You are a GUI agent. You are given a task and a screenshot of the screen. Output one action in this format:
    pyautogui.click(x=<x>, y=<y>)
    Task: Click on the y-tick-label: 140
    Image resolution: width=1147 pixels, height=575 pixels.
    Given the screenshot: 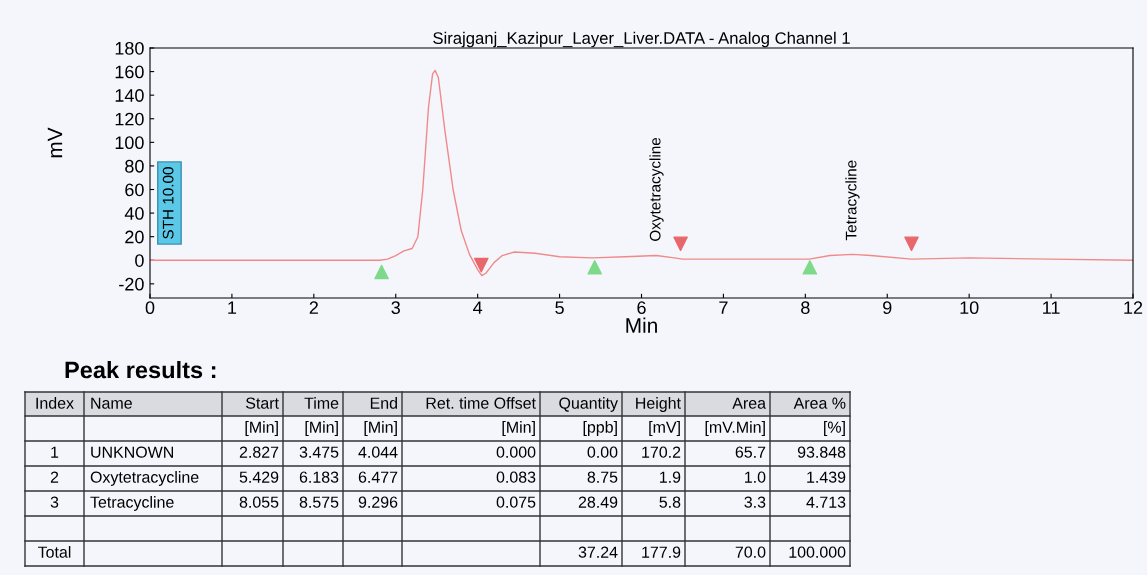 What is the action you would take?
    pyautogui.click(x=129, y=95)
    